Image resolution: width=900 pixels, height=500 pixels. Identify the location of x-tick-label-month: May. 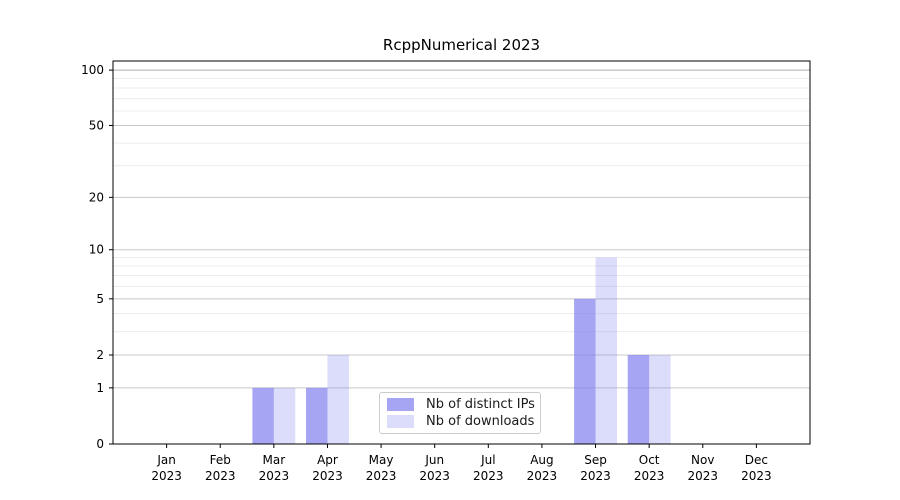
(381, 460).